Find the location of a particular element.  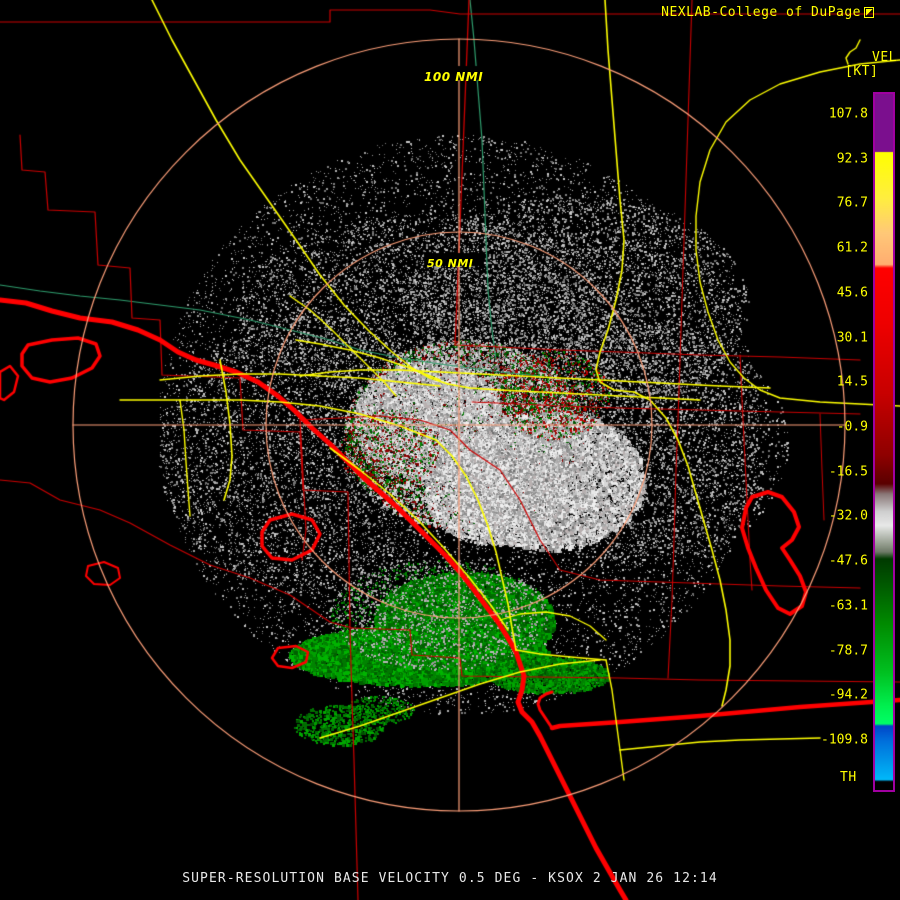

colorbar-gradient is located at coordinates (884, 442).